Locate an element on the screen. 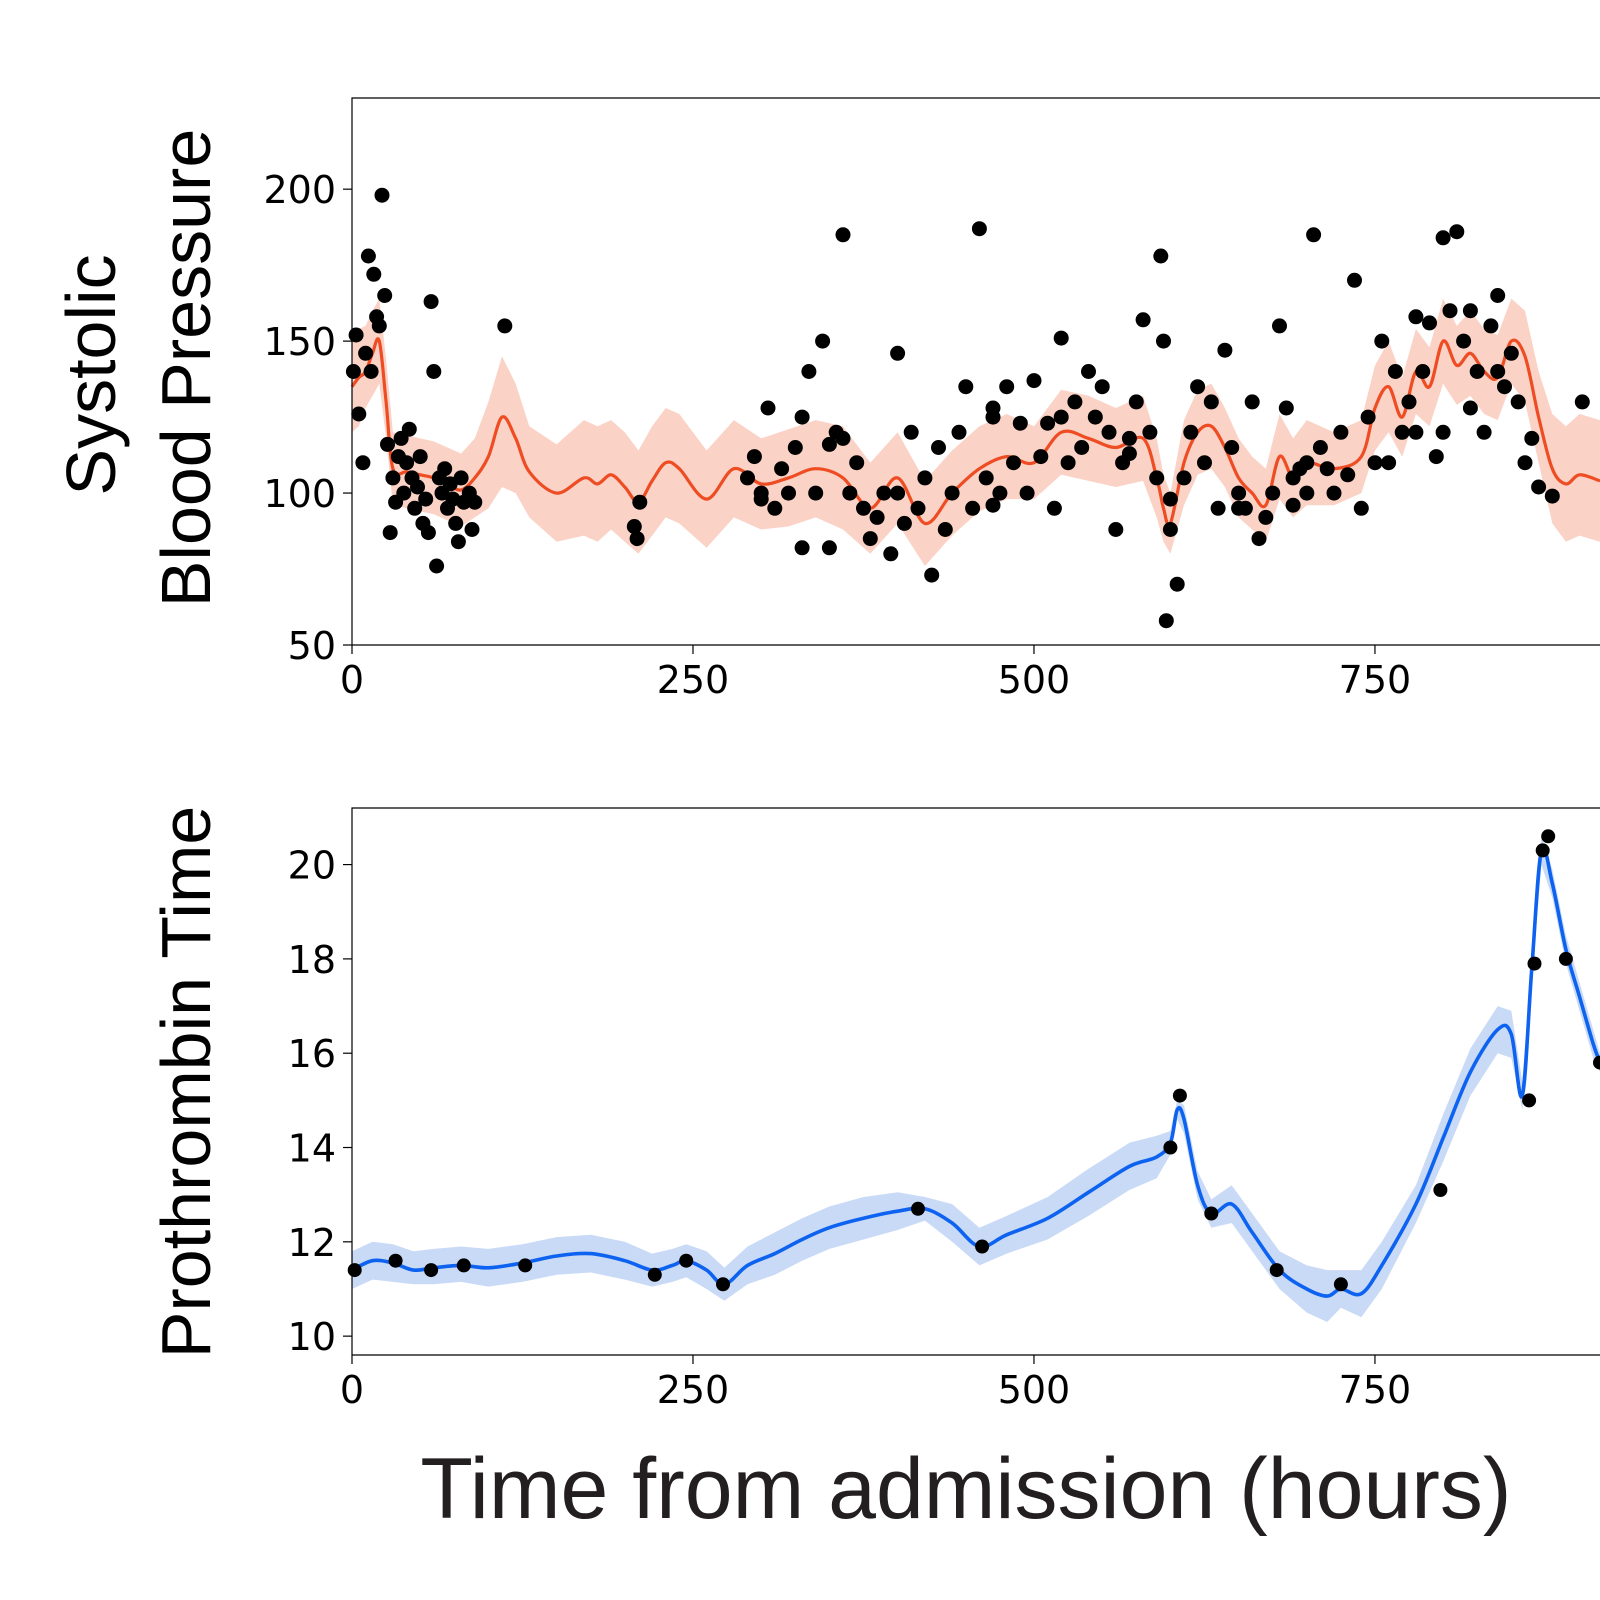  bp-ytick-label: 100 is located at coordinates (299, 494).